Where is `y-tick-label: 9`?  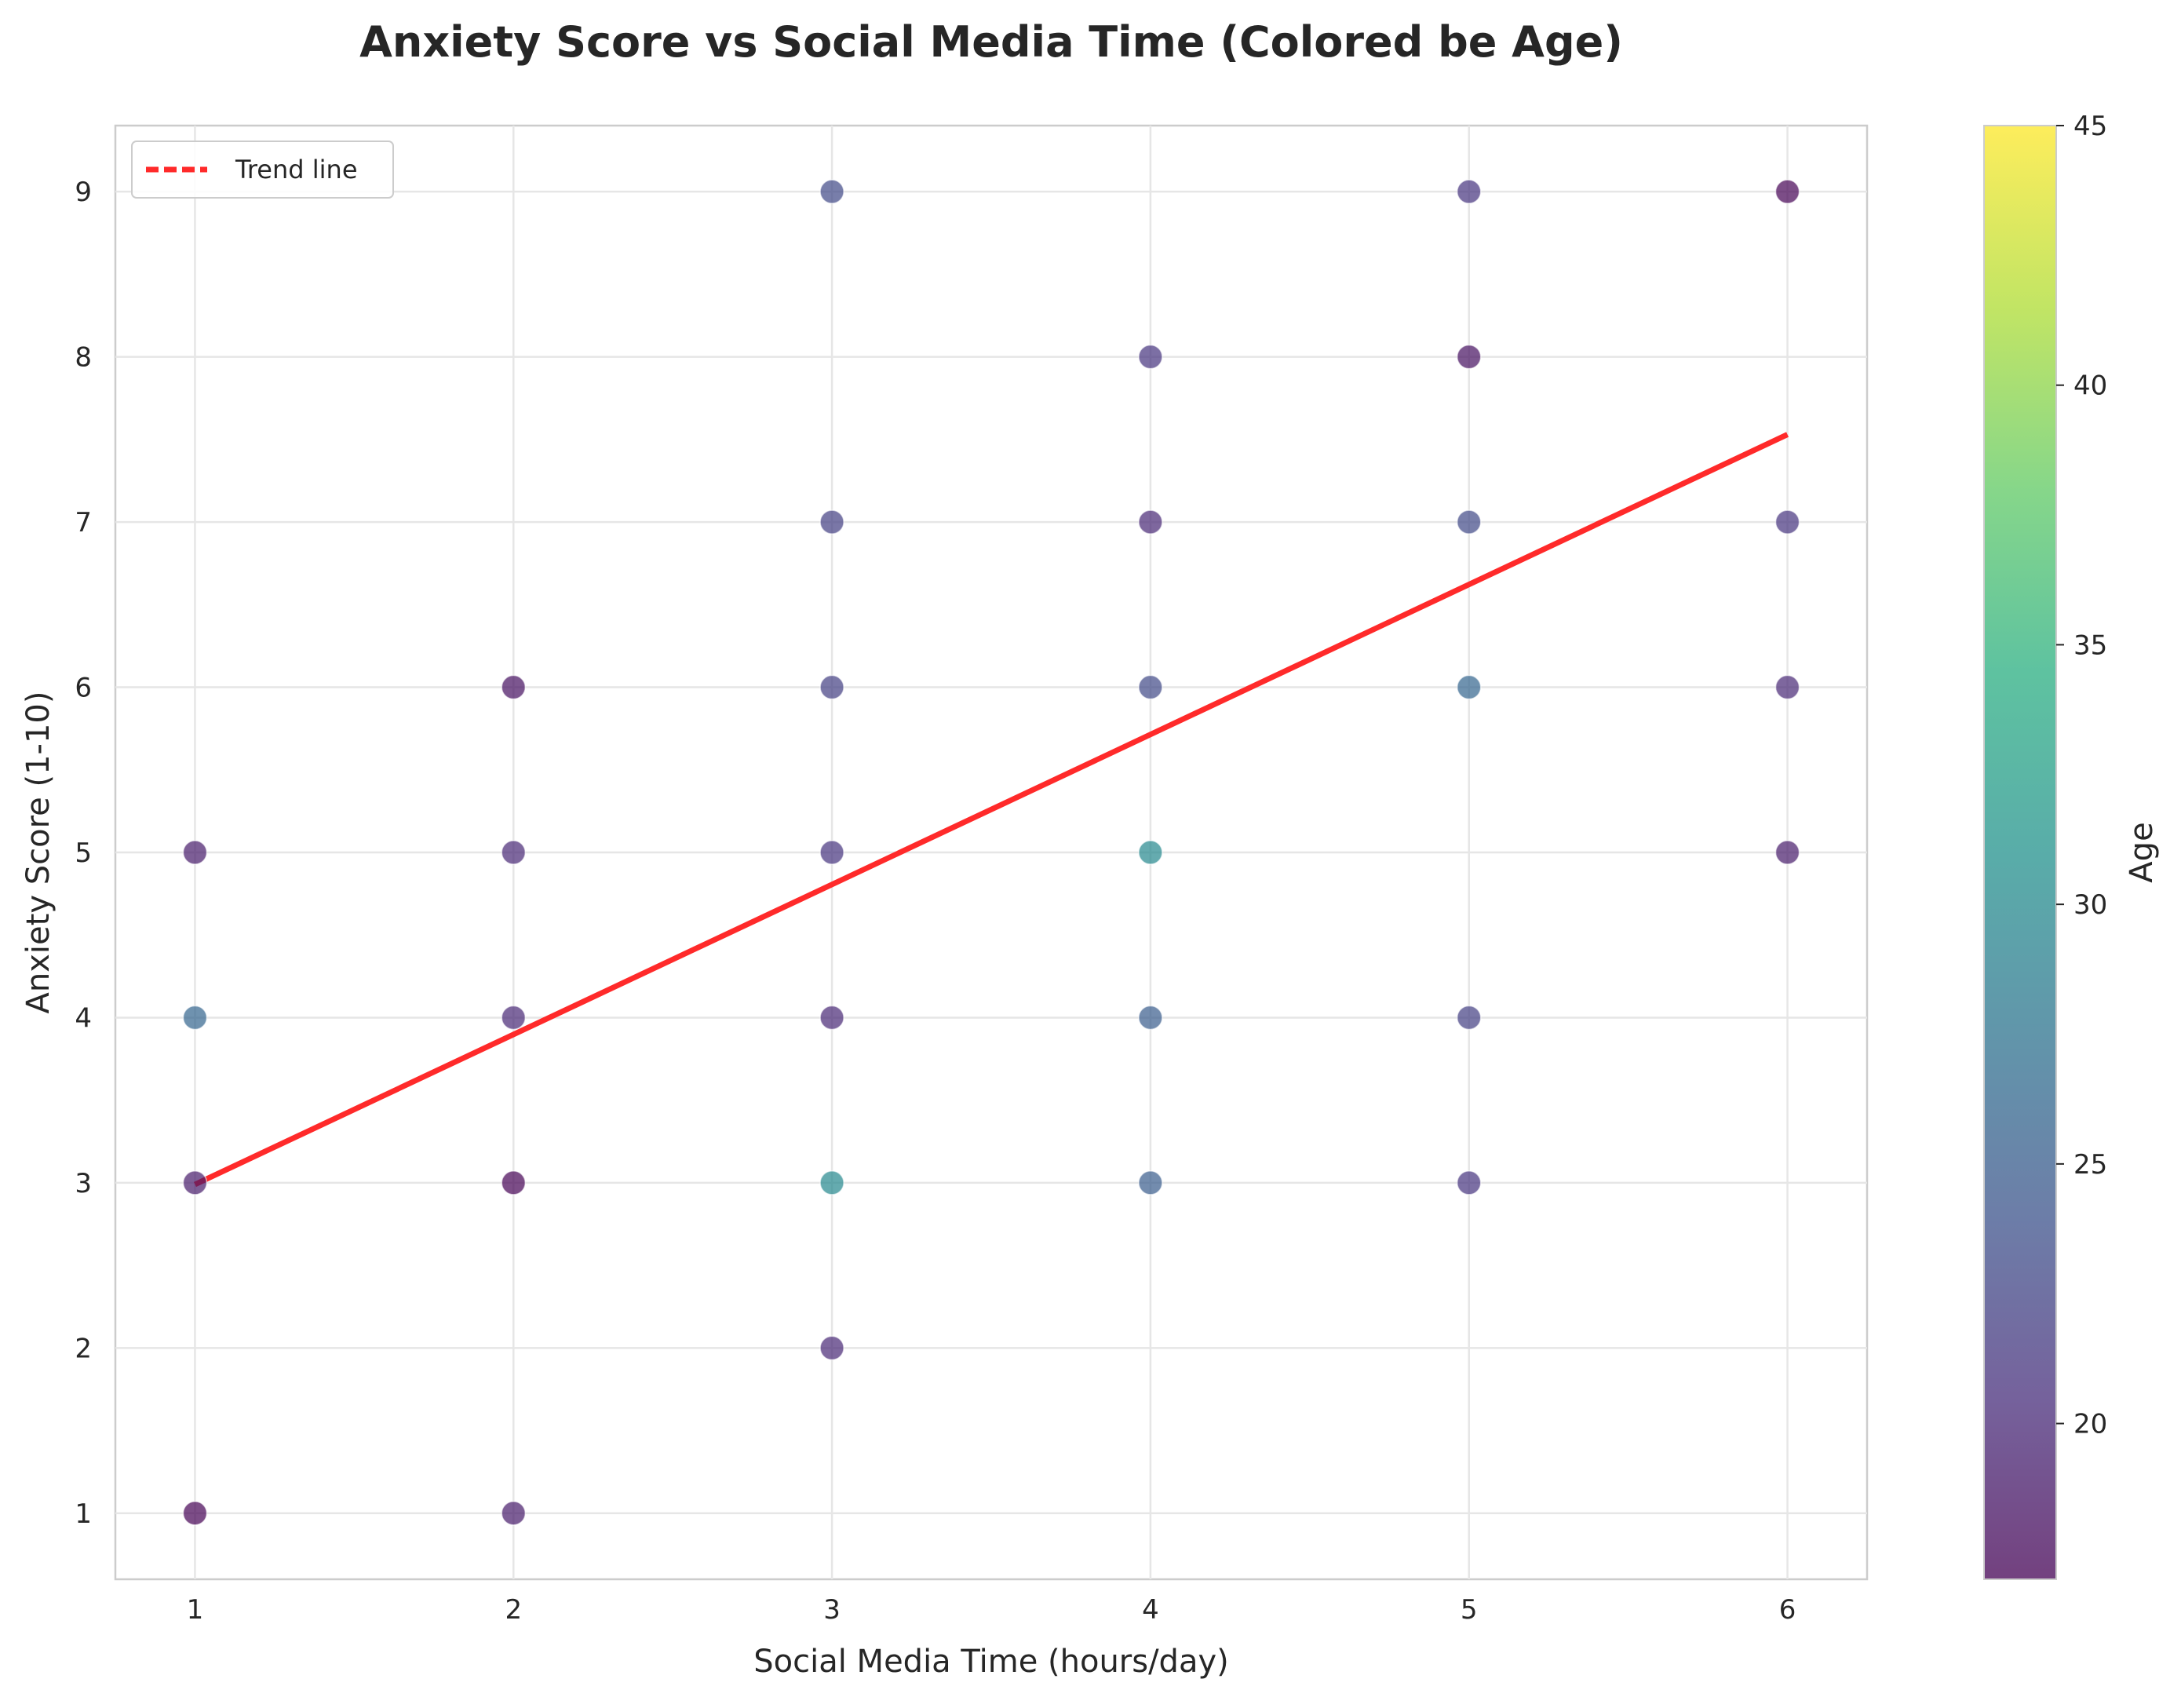 y-tick-label: 9 is located at coordinates (84, 192).